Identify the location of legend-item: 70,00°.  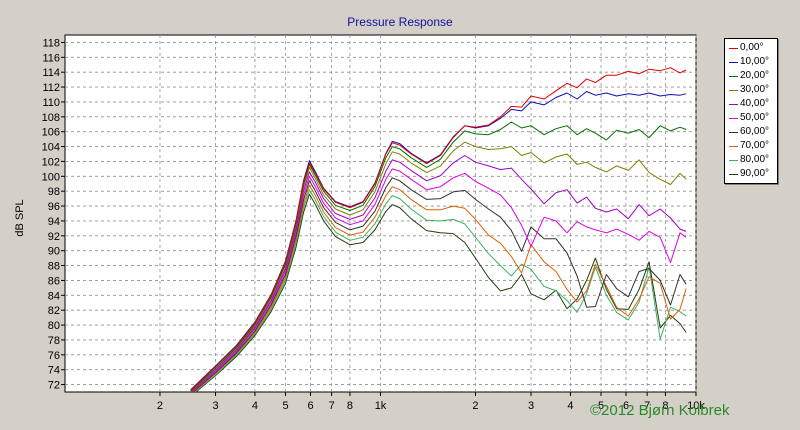
(751, 146).